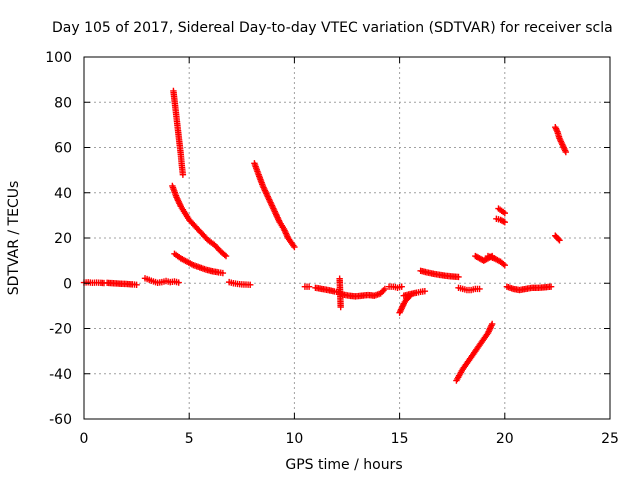 The image size is (640, 480). Describe the element at coordinates (400, 439) in the screenshot. I see `x-tick-label: 15` at that location.